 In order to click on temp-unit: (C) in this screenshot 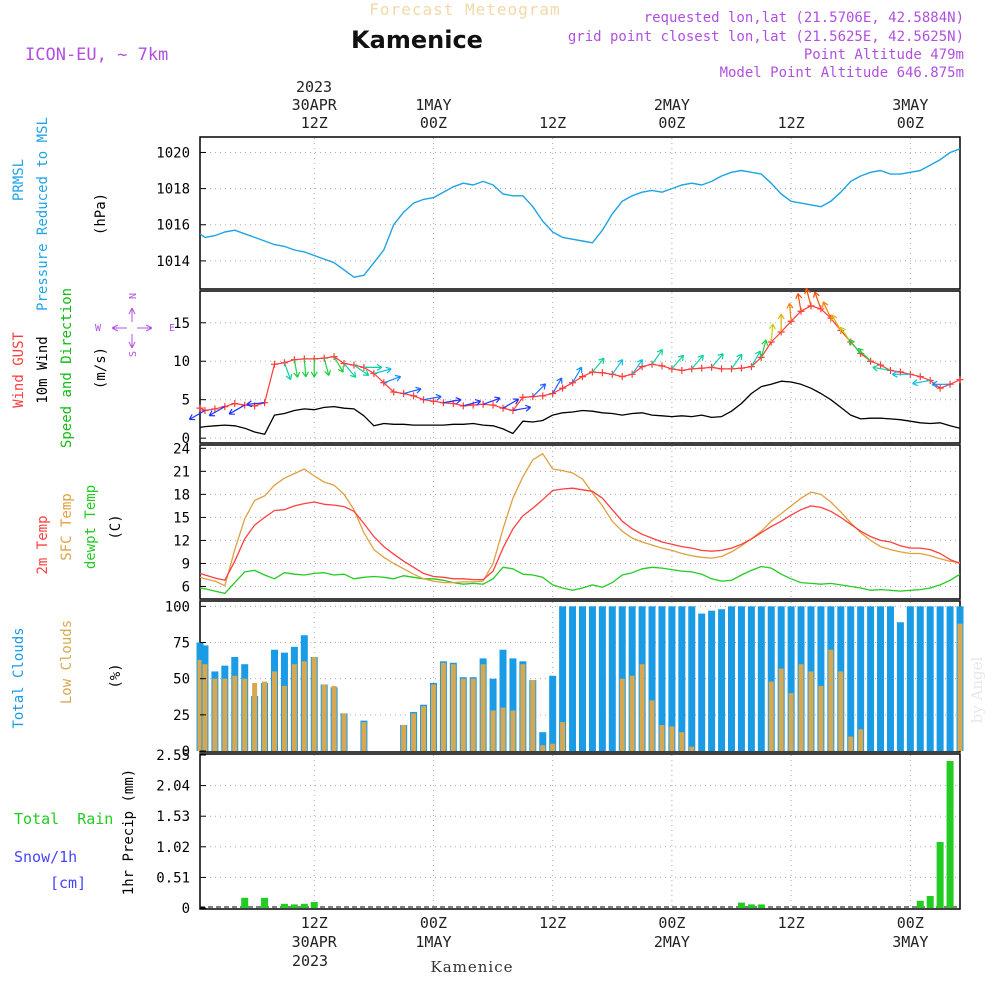, I will do `click(116, 526)`.